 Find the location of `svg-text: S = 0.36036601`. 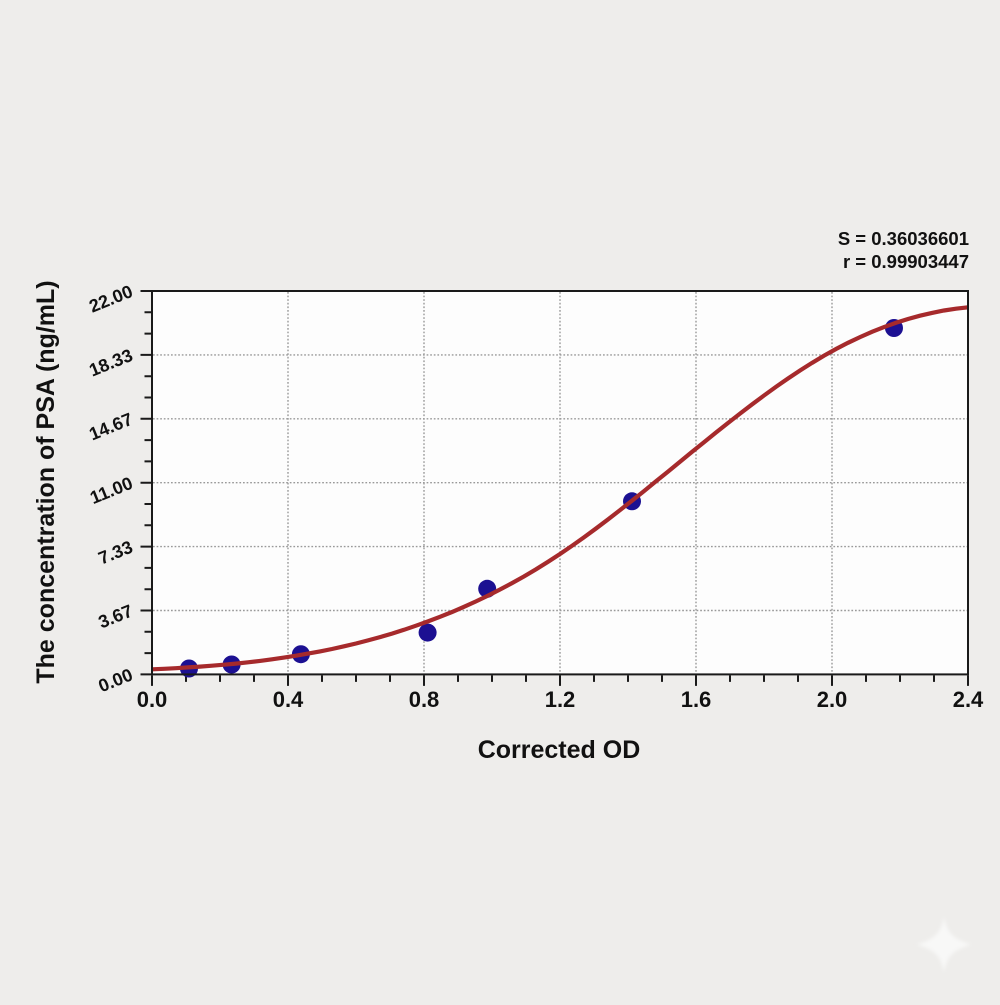

svg-text: S = 0.36036601 is located at coordinates (903, 238).